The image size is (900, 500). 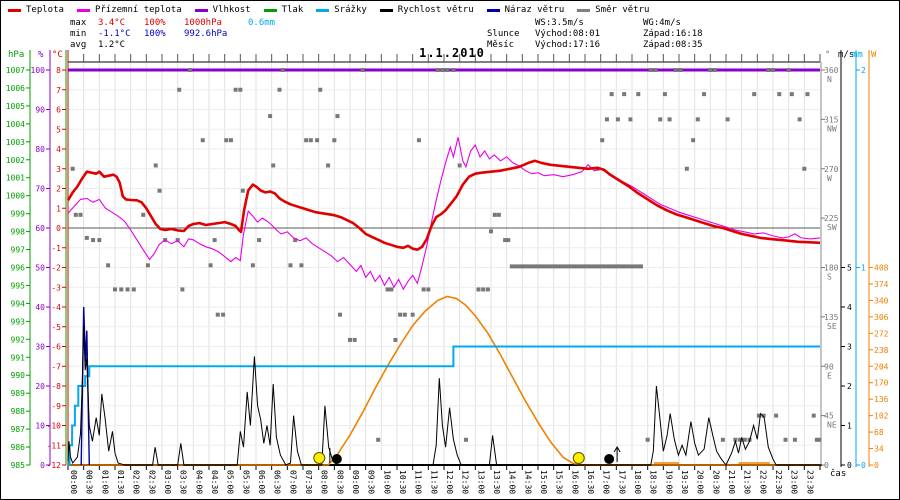 What do you see at coordinates (222, 10) in the screenshot?
I see `legend-item-2: Vlhkost` at bounding box center [222, 10].